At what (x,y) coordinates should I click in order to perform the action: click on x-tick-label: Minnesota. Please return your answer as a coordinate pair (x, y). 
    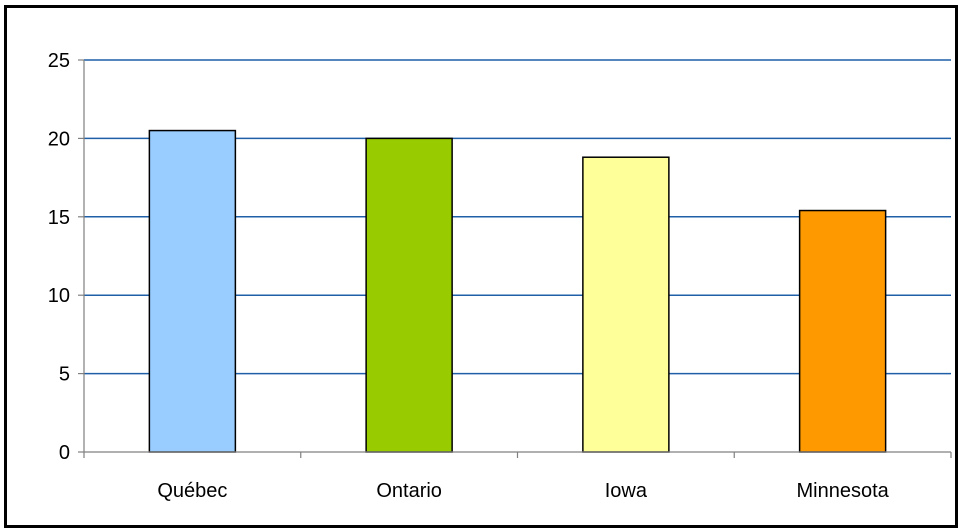
    Looking at the image, I should click on (842, 491).